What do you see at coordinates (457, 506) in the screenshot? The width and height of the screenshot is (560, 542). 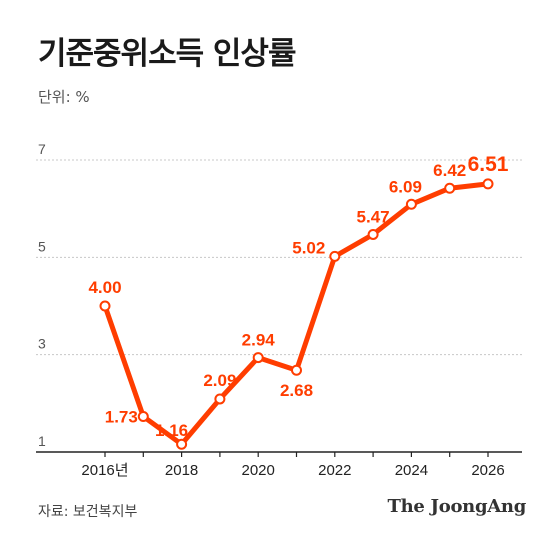 I see `brand-logo: The JoongAng` at bounding box center [457, 506].